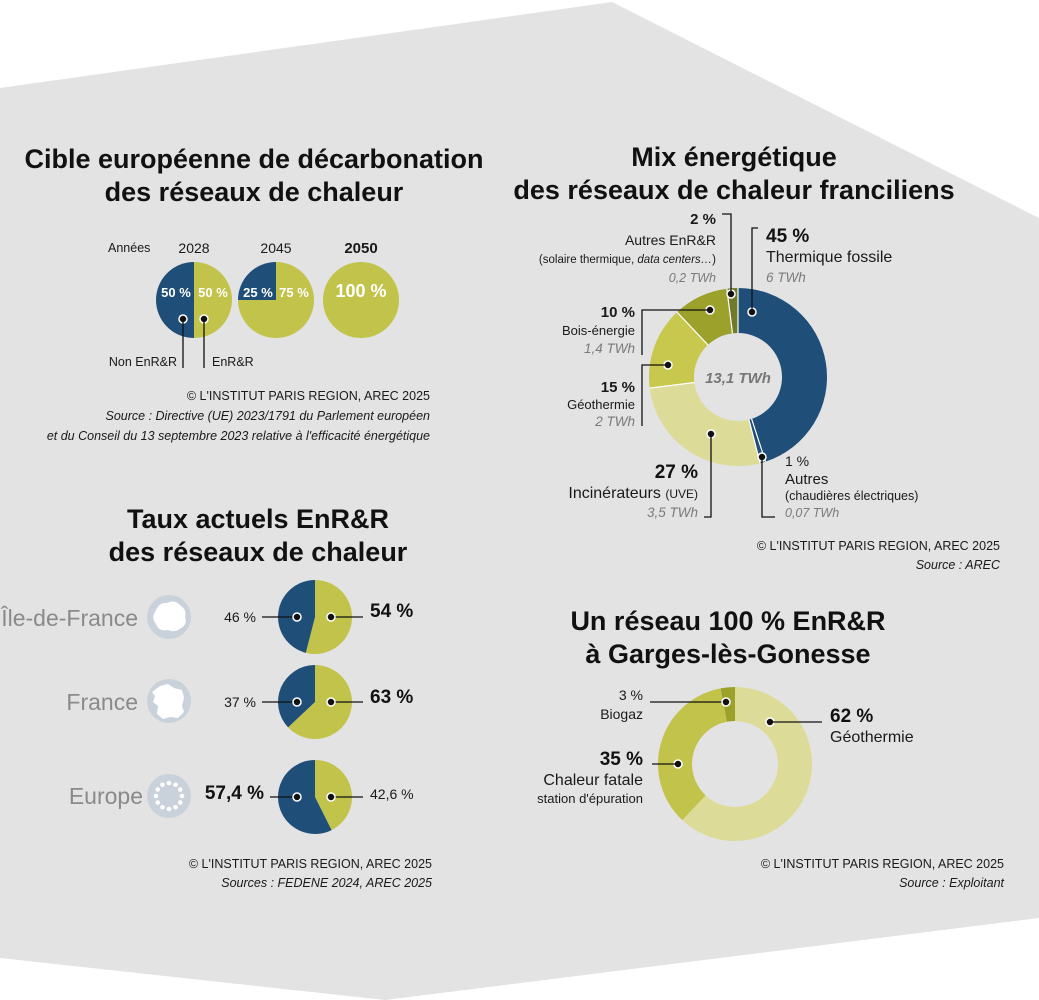  What do you see at coordinates (297, 797) in the screenshot?
I see `eu-non-dot` at bounding box center [297, 797].